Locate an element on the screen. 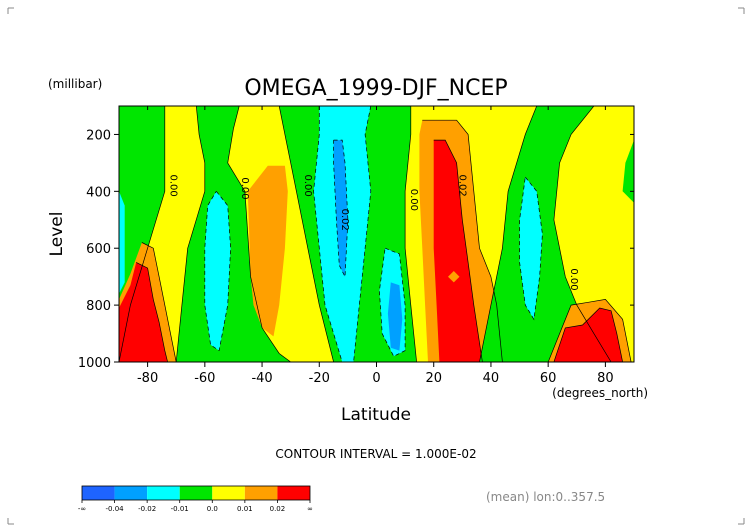 The height and width of the screenshot is (532, 752). contour-label-6: 0.00 is located at coordinates (573, 279).